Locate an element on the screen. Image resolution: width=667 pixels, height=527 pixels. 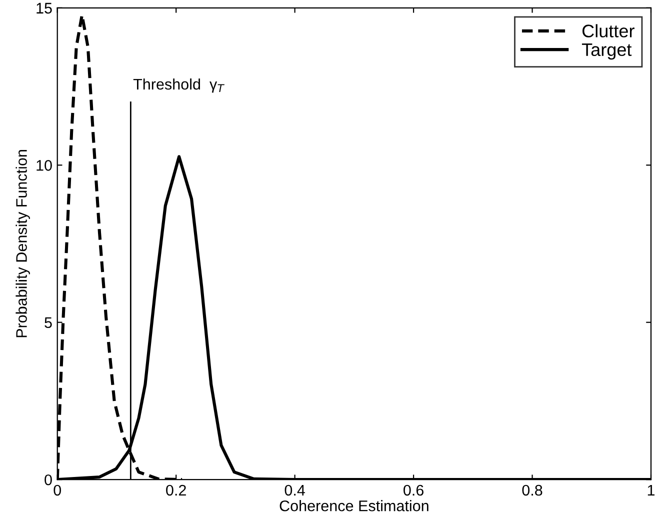
legend-label: Target is located at coordinates (607, 51).